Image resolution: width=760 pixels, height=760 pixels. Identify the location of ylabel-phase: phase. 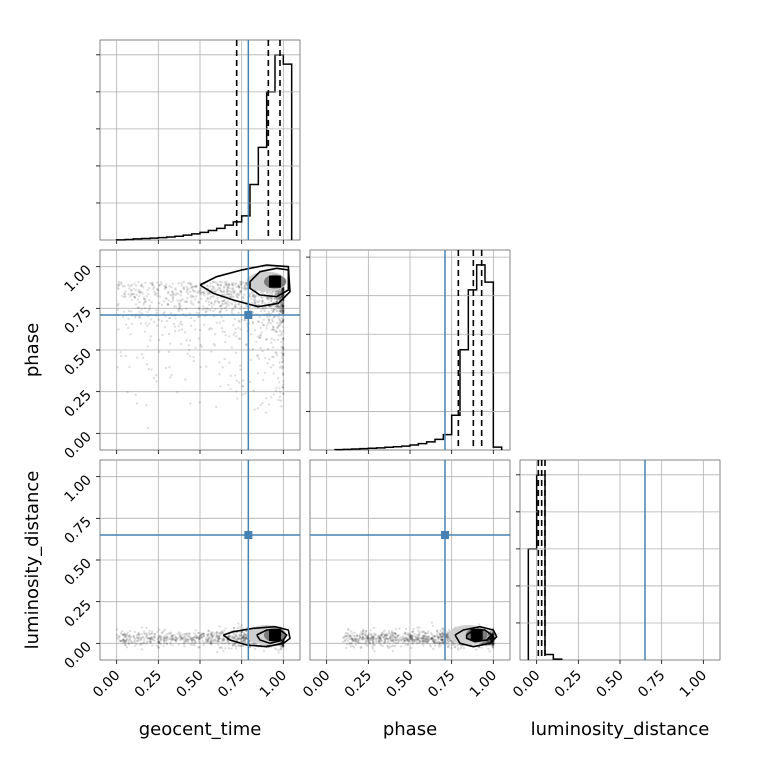
(32, 350).